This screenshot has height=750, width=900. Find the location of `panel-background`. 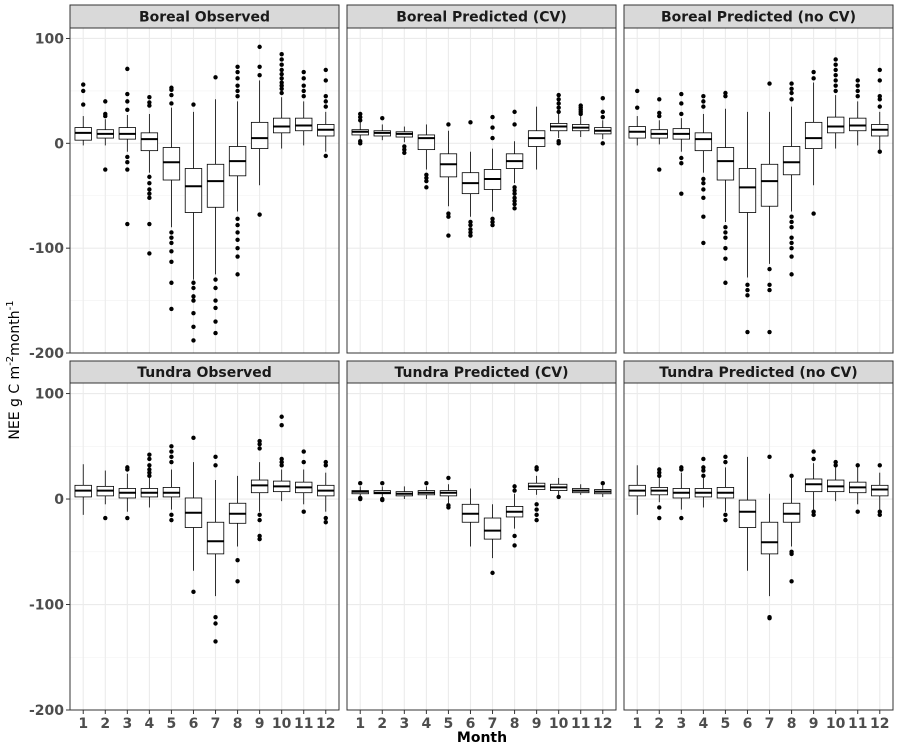

panel-background is located at coordinates (204, 190).